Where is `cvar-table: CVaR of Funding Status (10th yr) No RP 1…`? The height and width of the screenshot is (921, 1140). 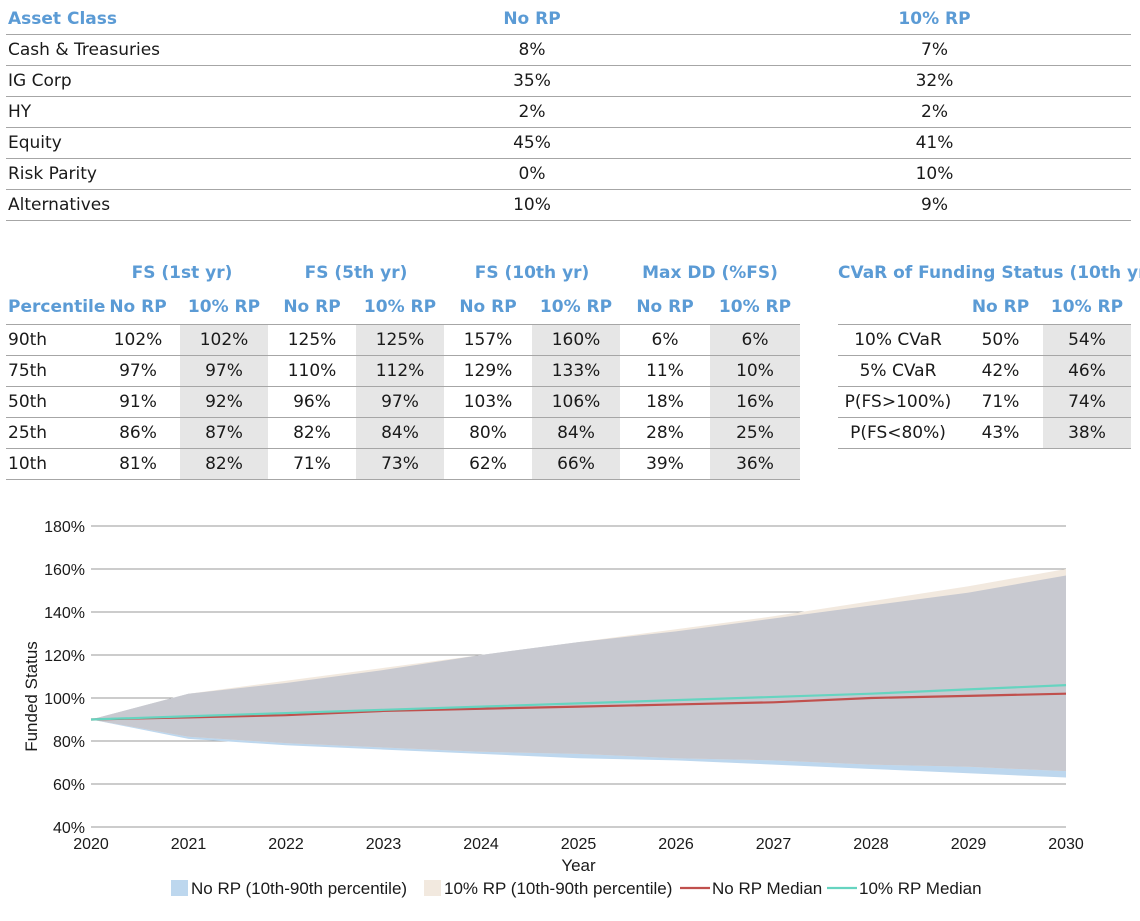
cvar-table: CVaR of Funding Status (10th yr) No RP 1… is located at coordinates (989, 352).